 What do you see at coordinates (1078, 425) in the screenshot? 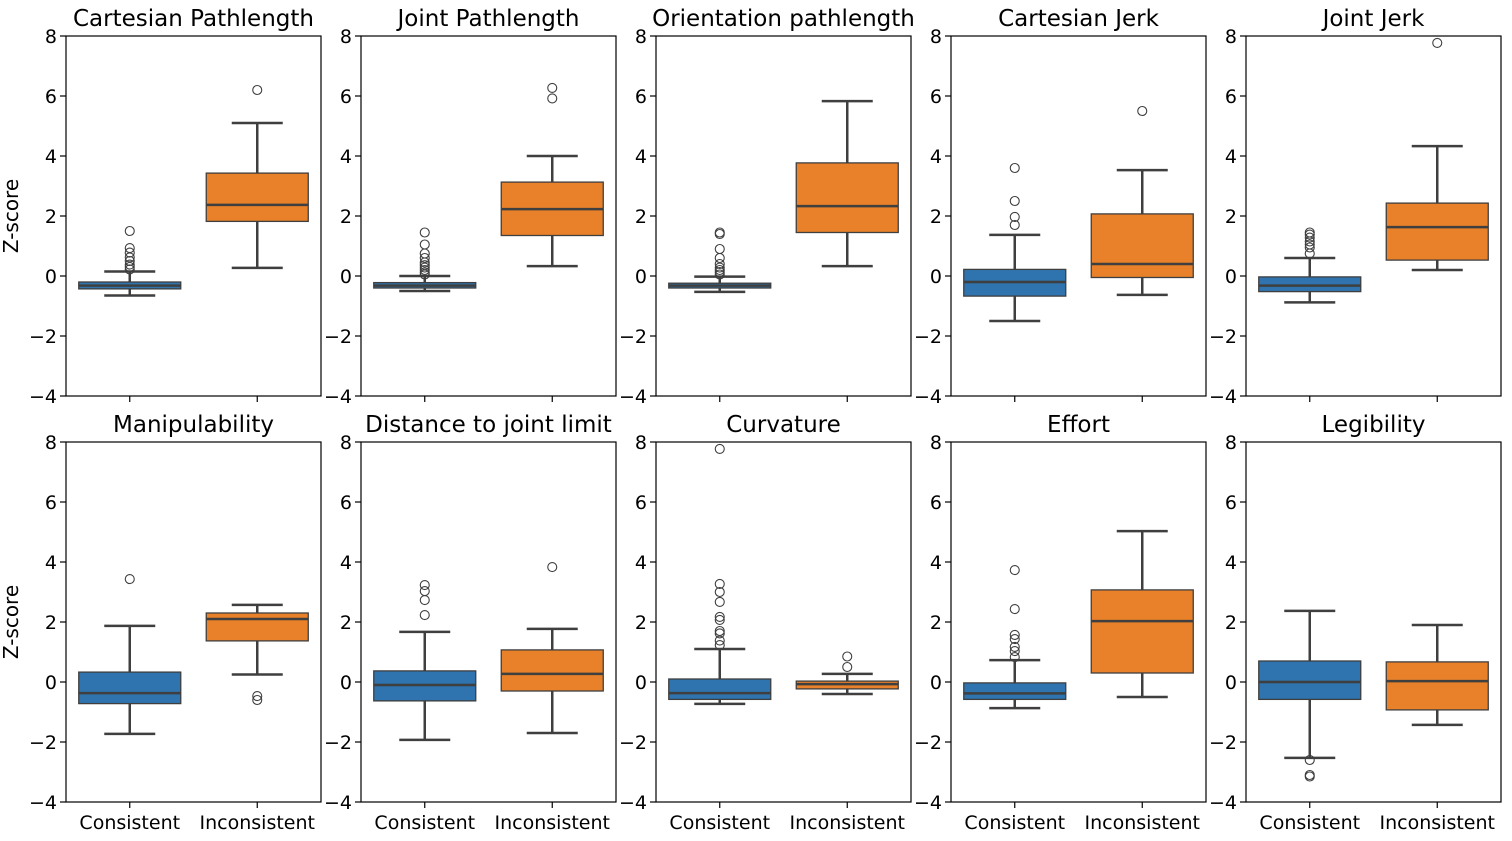
I see `panel-title: Effort` at bounding box center [1078, 425].